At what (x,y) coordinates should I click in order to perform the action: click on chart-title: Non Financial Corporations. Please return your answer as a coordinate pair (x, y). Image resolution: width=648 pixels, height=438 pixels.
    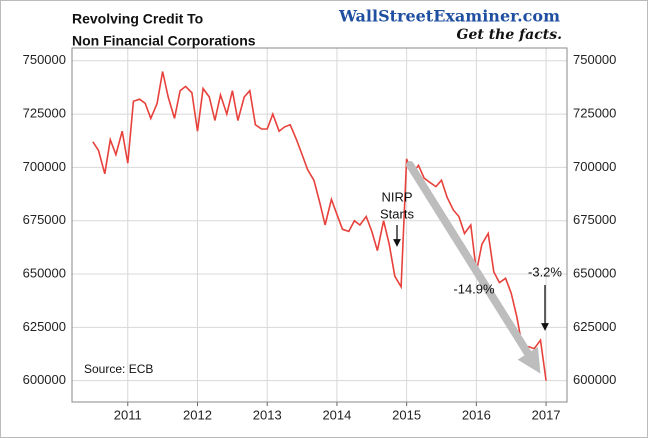
    Looking at the image, I should click on (164, 41).